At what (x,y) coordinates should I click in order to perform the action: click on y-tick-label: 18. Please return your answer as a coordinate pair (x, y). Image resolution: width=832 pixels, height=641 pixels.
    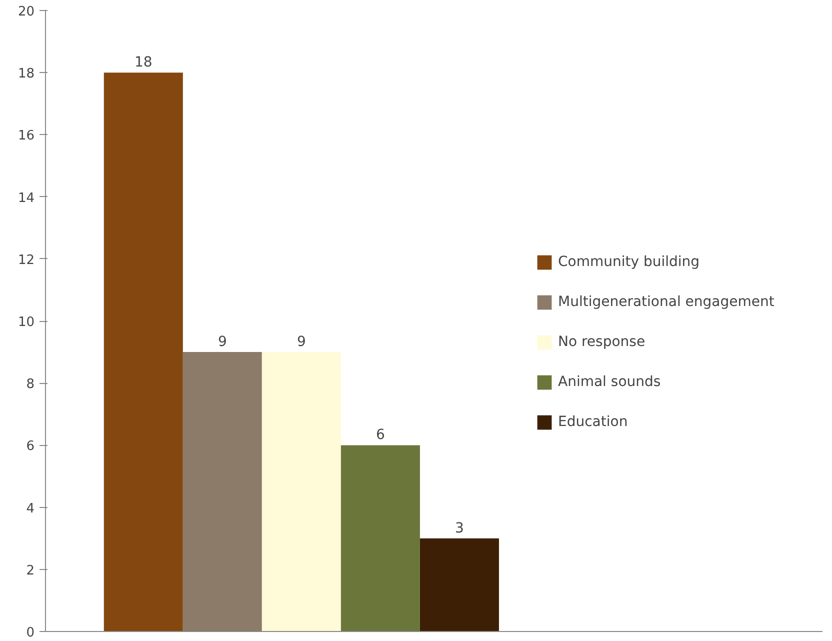
    Looking at the image, I should click on (26, 74).